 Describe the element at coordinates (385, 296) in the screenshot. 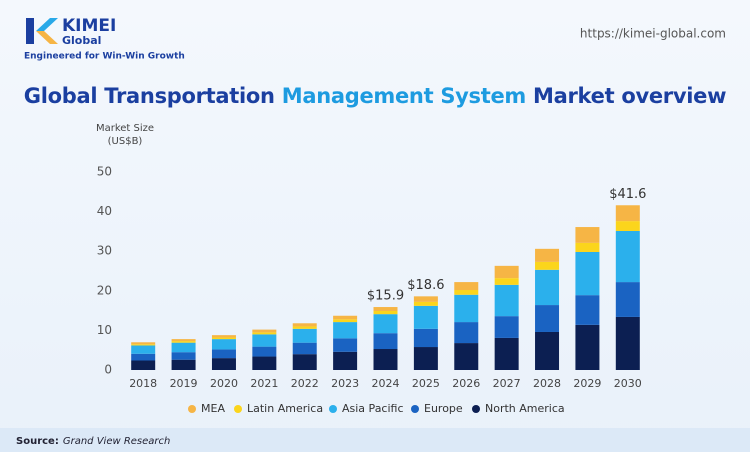

I see `total-label: $15.9` at that location.